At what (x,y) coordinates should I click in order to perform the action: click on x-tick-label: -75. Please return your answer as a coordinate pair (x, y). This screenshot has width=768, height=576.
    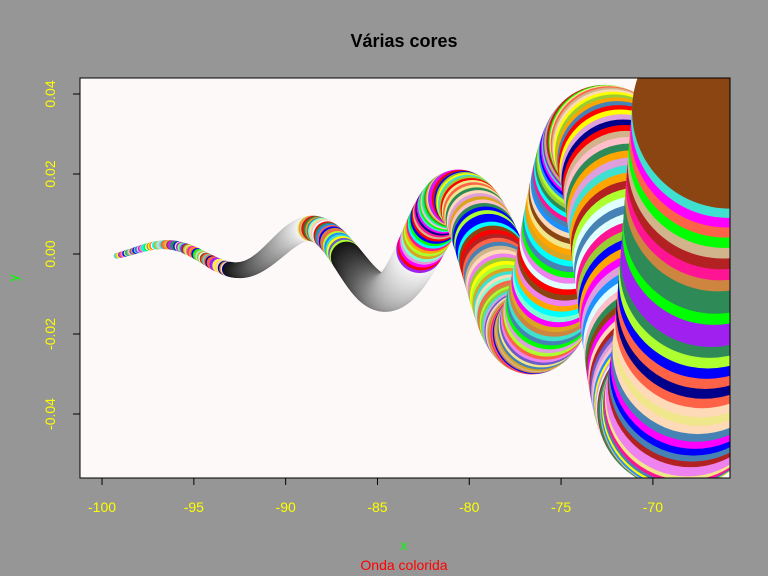
    Looking at the image, I should click on (561, 507).